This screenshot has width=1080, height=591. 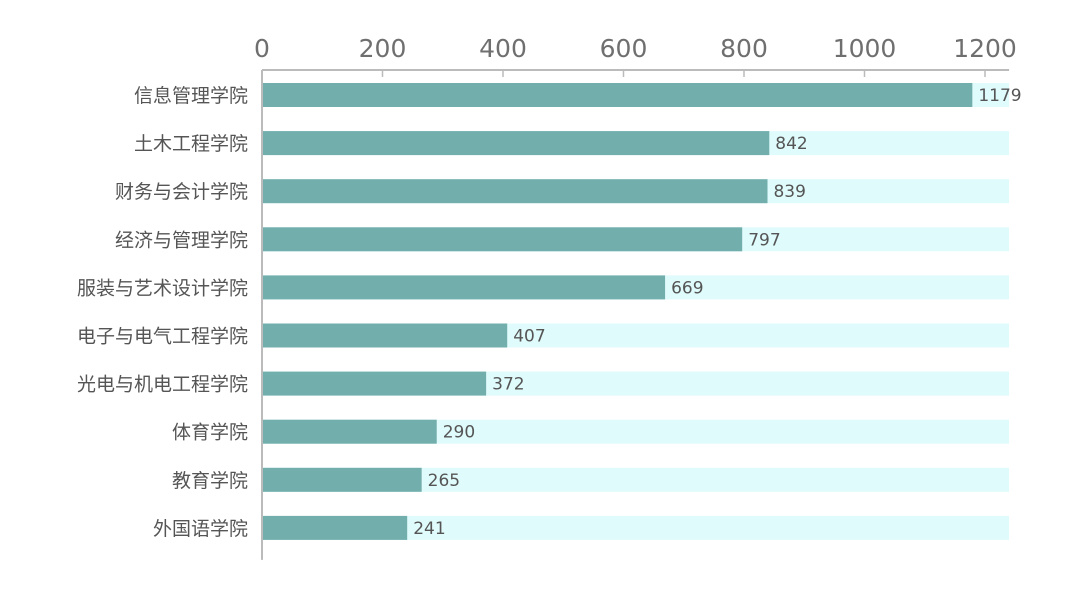 What do you see at coordinates (503, 48) in the screenshot?
I see `x-tick-label: 400` at bounding box center [503, 48].